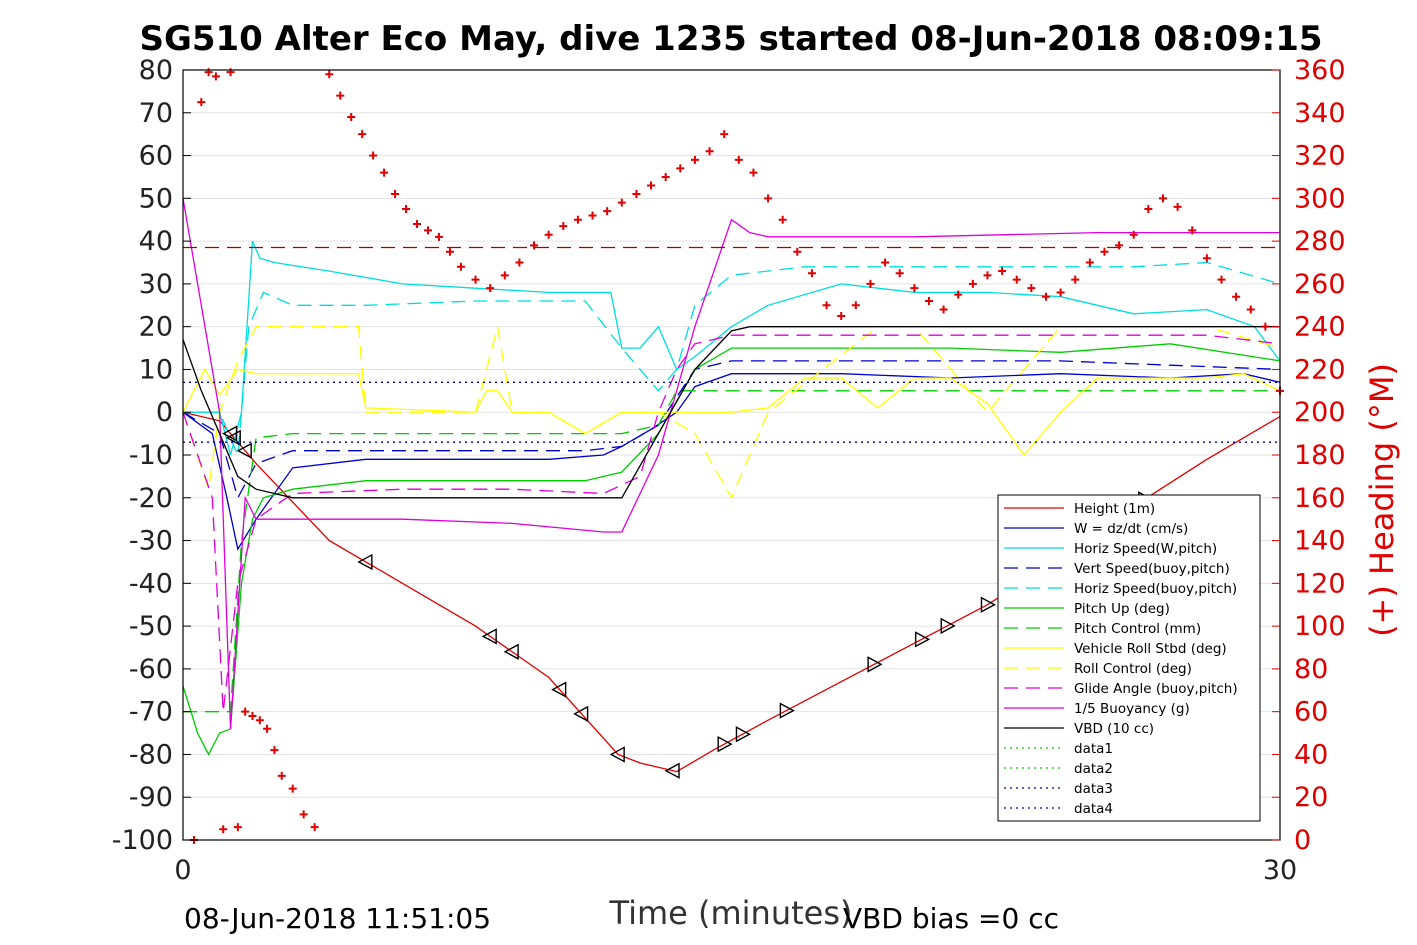 The height and width of the screenshot is (945, 1417). Describe the element at coordinates (156, 327) in the screenshot. I see `y-tick-label: 20` at that location.